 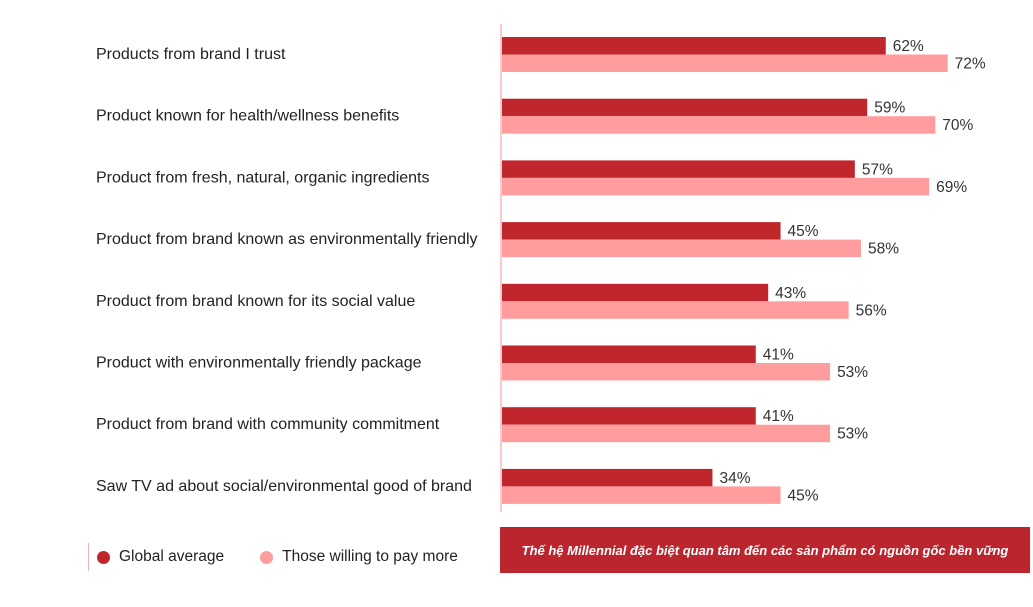 I want to click on legend-item-willing-to-pay-more: Those willing to pay more, so click(x=359, y=557).